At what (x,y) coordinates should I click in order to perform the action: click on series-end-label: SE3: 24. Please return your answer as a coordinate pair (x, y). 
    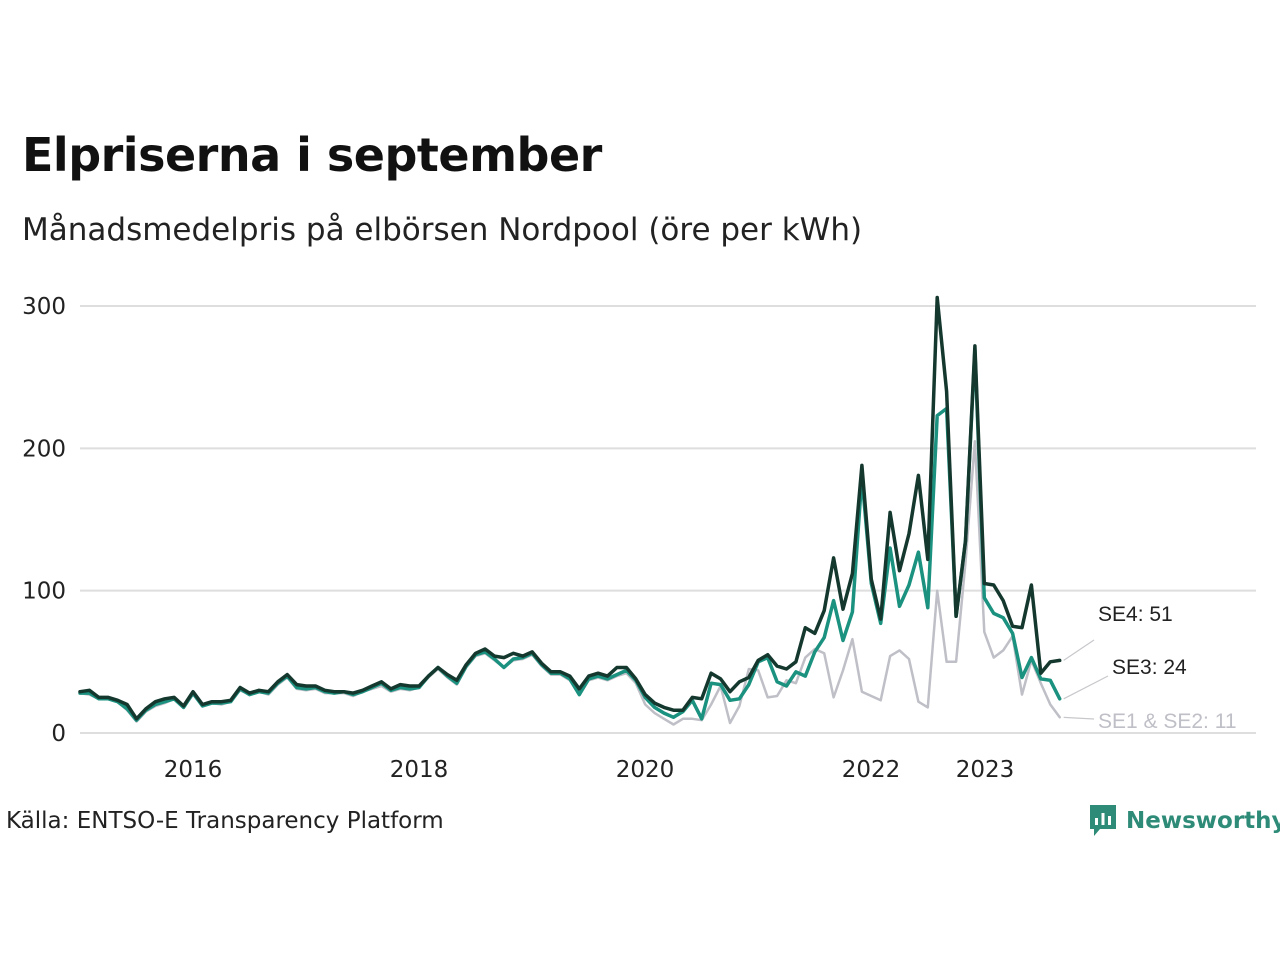
    Looking at the image, I should click on (1149, 667).